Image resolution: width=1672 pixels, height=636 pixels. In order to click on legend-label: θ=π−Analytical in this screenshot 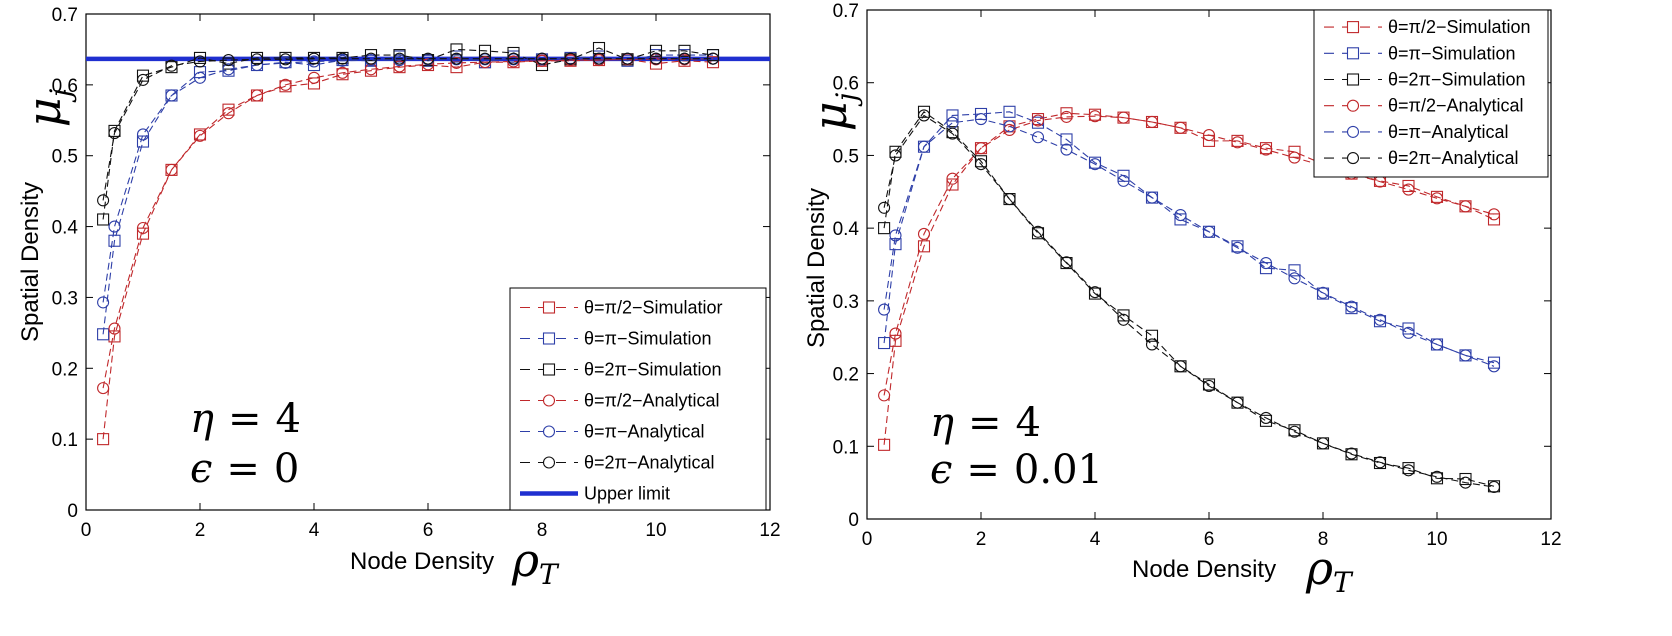, I will do `click(644, 432)`.